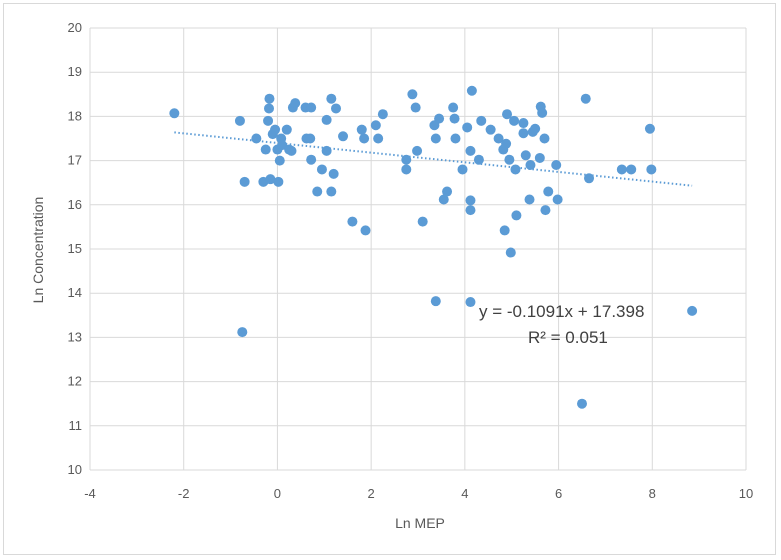 This screenshot has width=781, height=560. I want to click on y-tick-label: 20, so click(75, 27).